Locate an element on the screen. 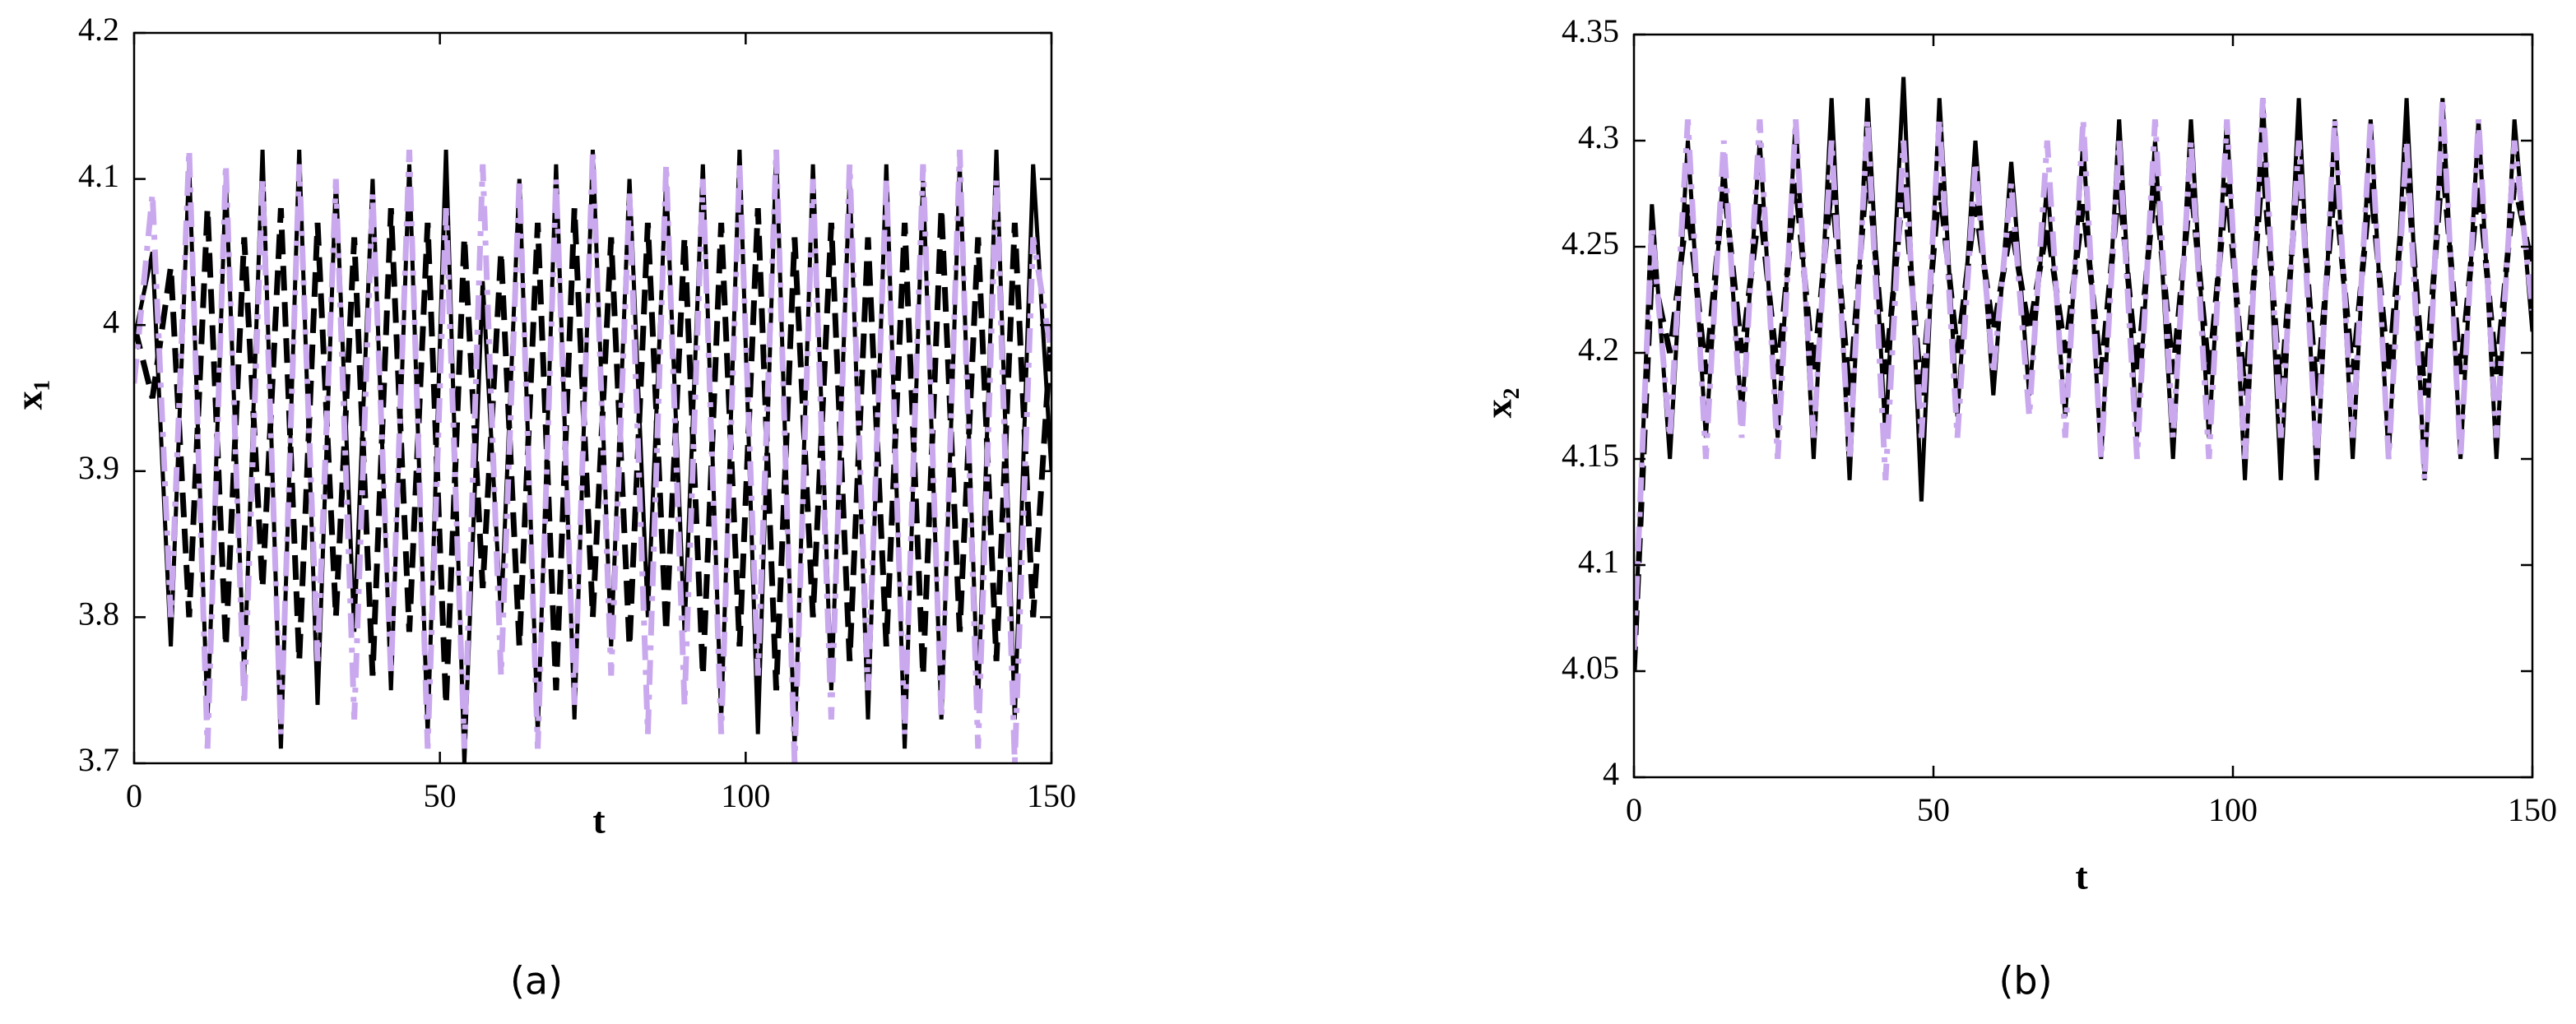 The image size is (2576, 1024). y-tick-label: 4.25 is located at coordinates (1590, 243).